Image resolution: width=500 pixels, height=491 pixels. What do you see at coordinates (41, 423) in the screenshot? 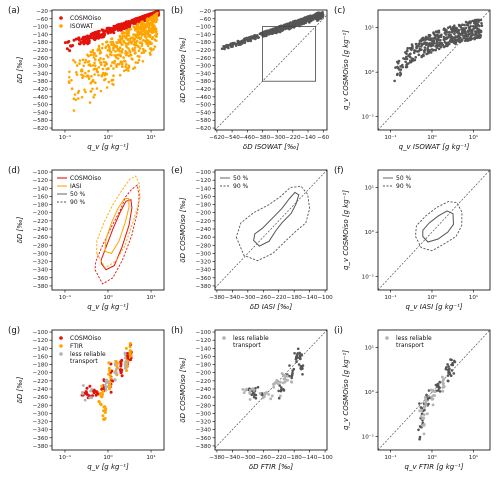
I see `y-tick-label: −320` at bounding box center [41, 423].